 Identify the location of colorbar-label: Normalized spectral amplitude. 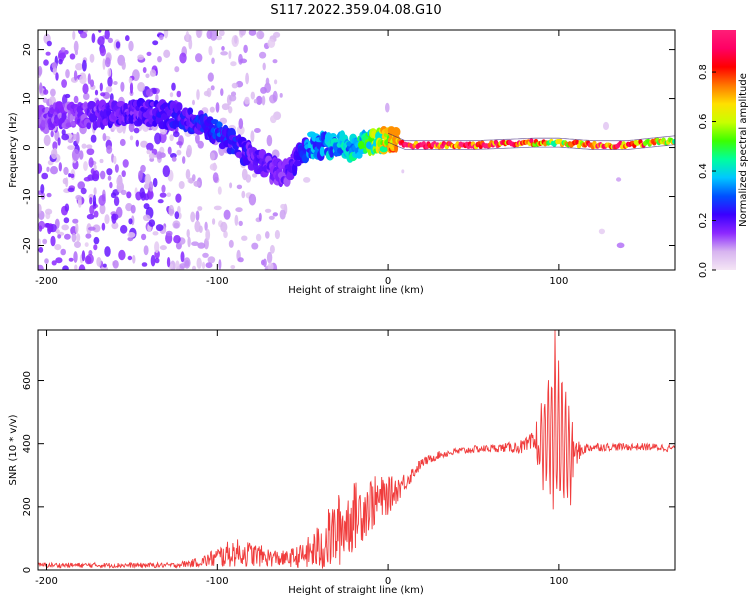
(743, 150).